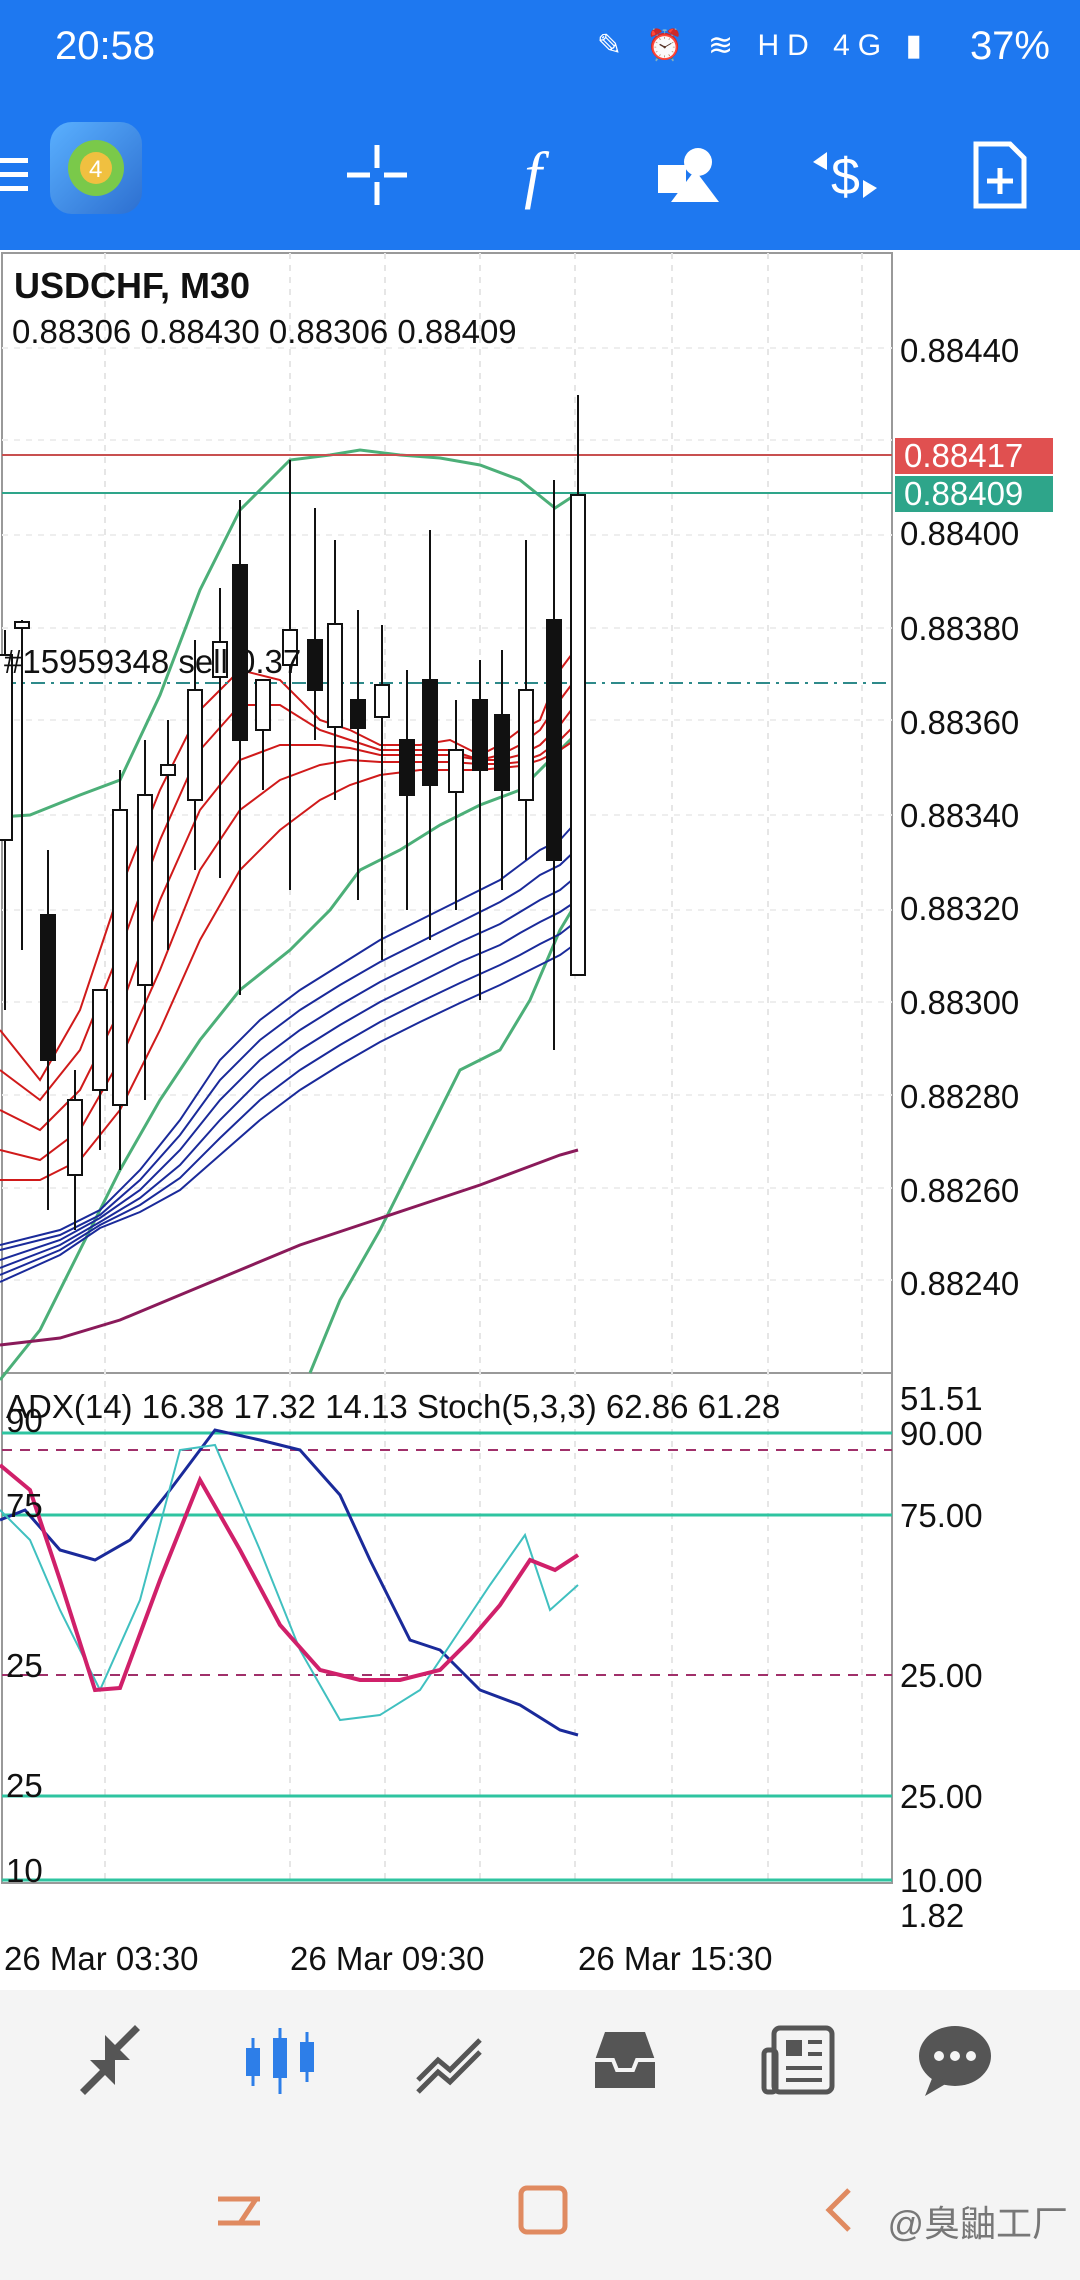  I want to click on time-axis: 26 Mar 03:30 26 Mar 09:30 26 Mar 15:30, so click(388, 1958).